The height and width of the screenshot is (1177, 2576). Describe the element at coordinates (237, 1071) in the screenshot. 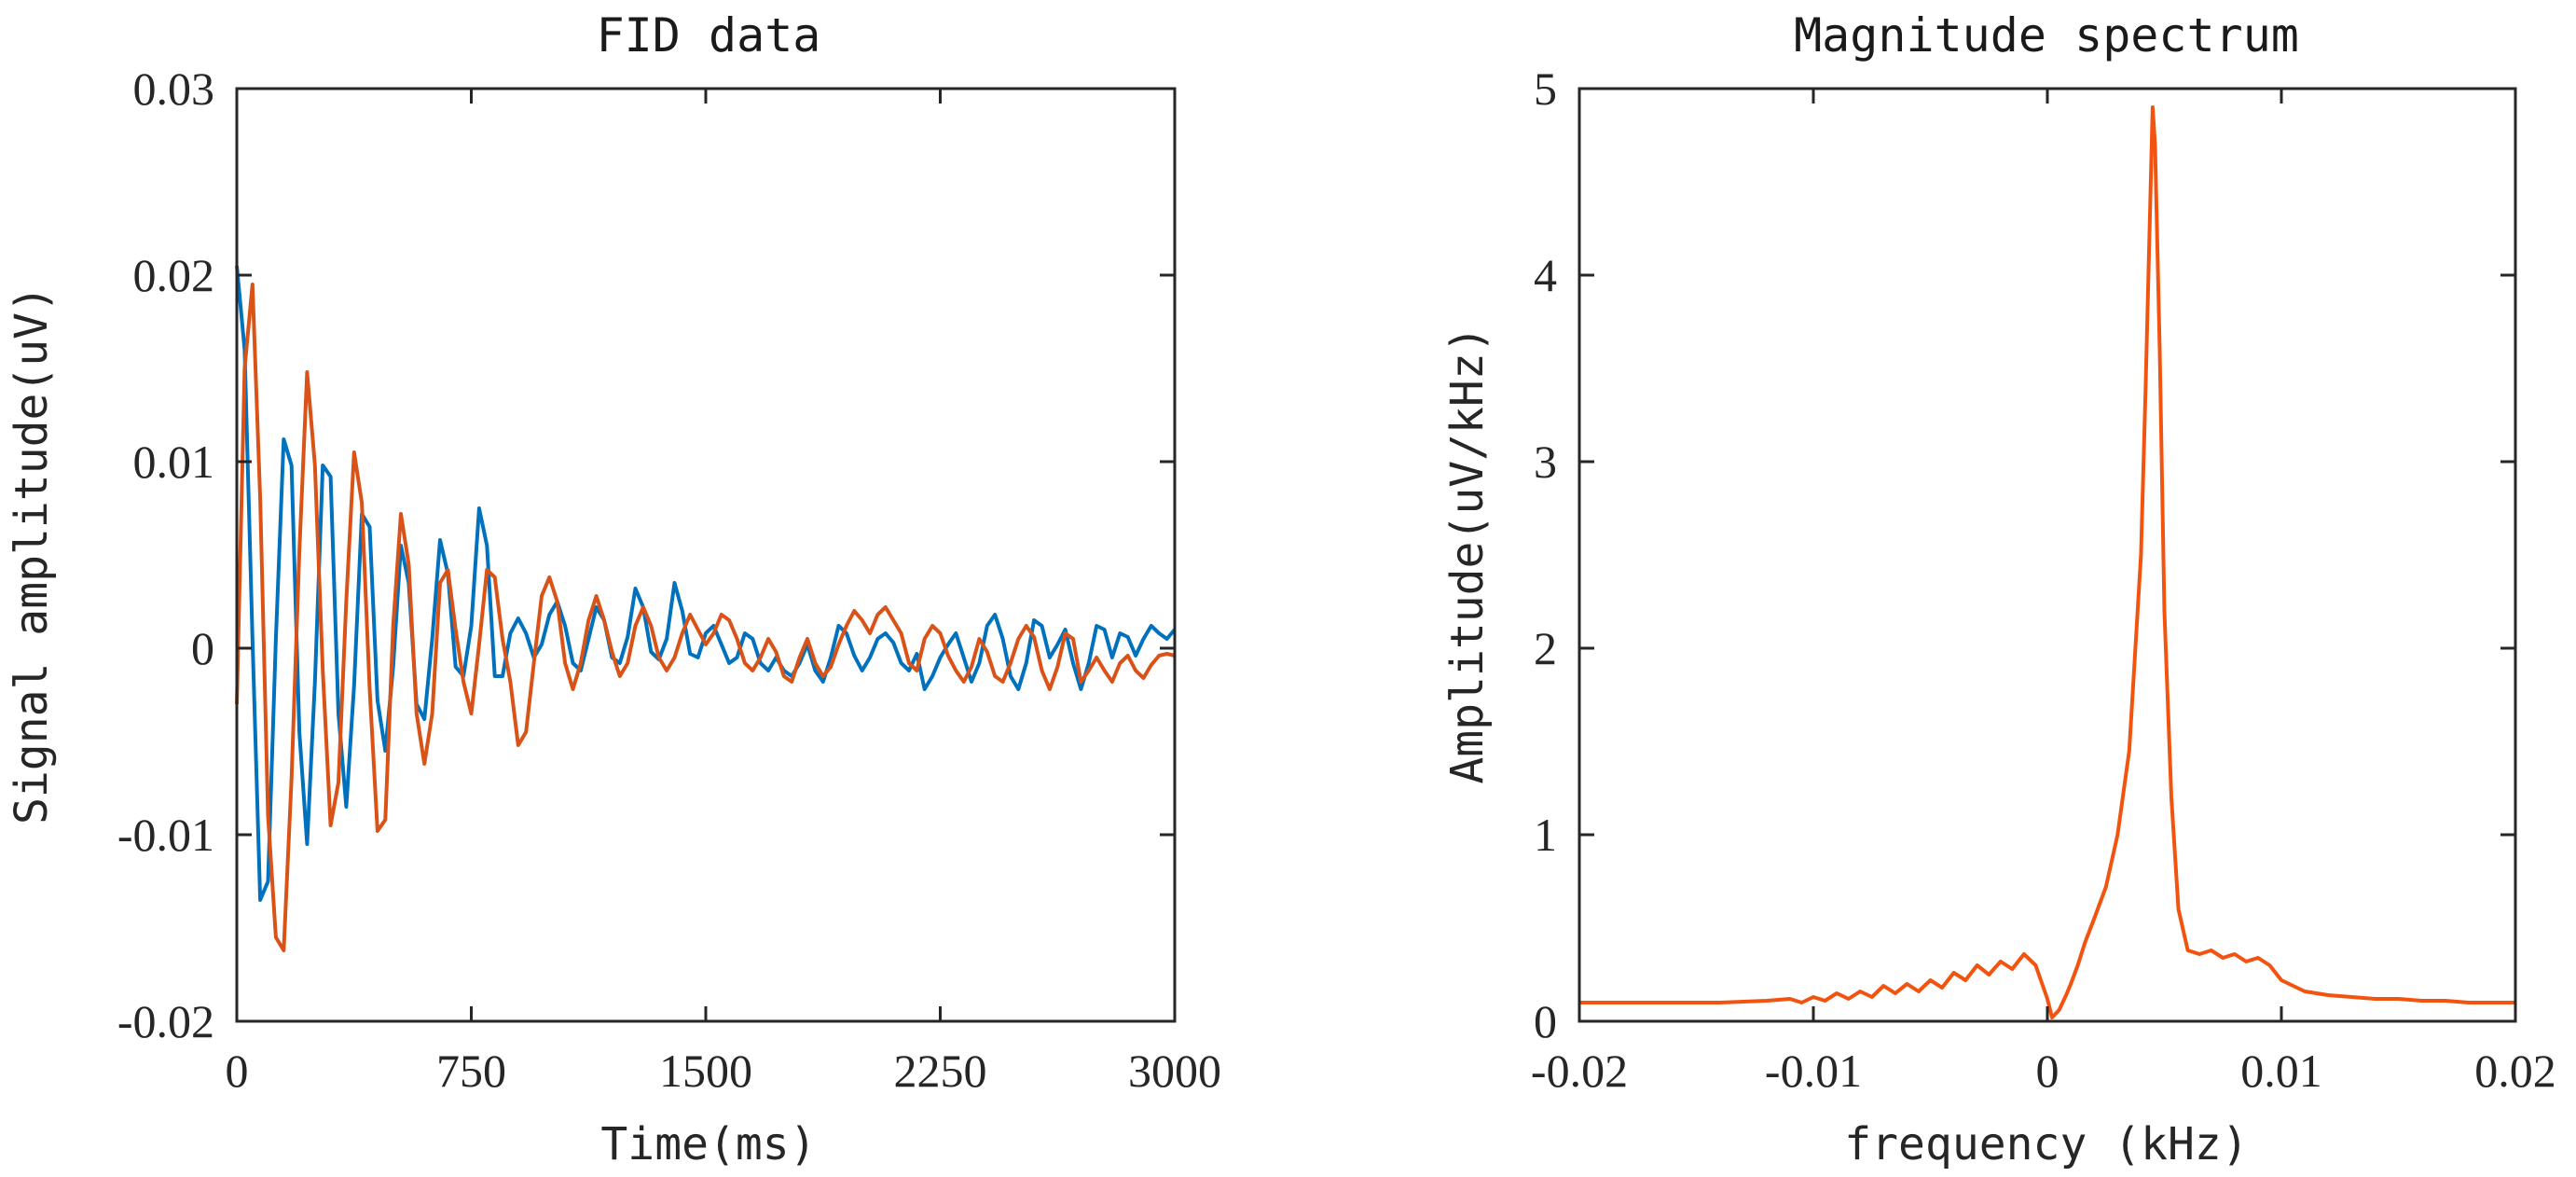

I see `fid-xtick-label: 0` at that location.